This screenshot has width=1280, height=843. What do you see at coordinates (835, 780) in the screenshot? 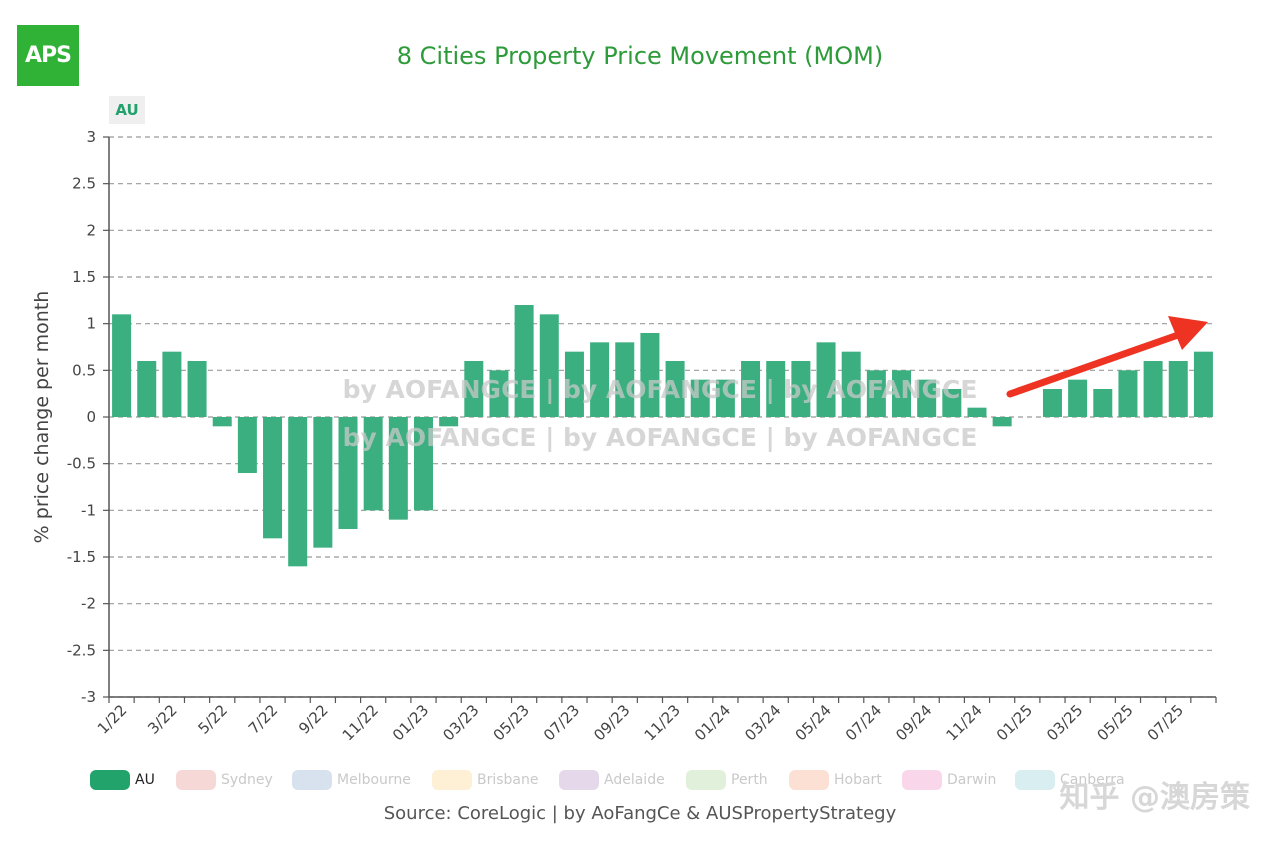
I see `legend-item-hobart: Hobart` at bounding box center [835, 780].